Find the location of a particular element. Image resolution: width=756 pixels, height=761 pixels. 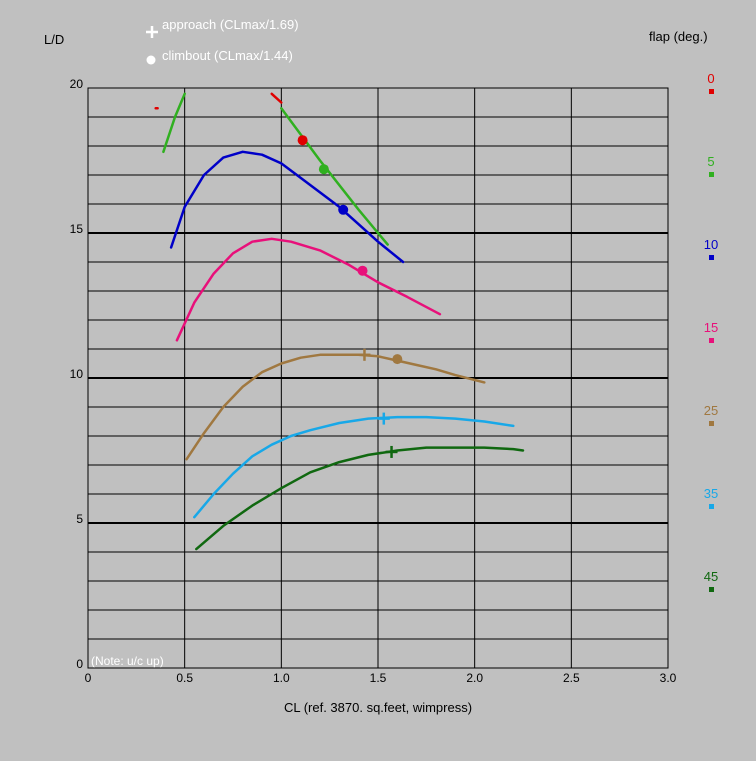

x-tick-label: 2.5 is located at coordinates (571, 678).